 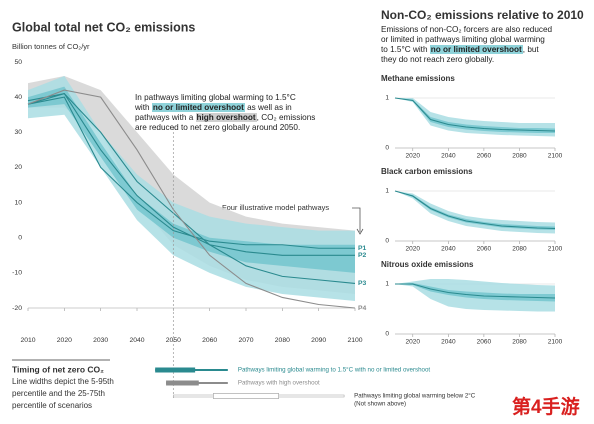 I want to click on timing-note: percentile of scenarios, so click(x=52, y=405).